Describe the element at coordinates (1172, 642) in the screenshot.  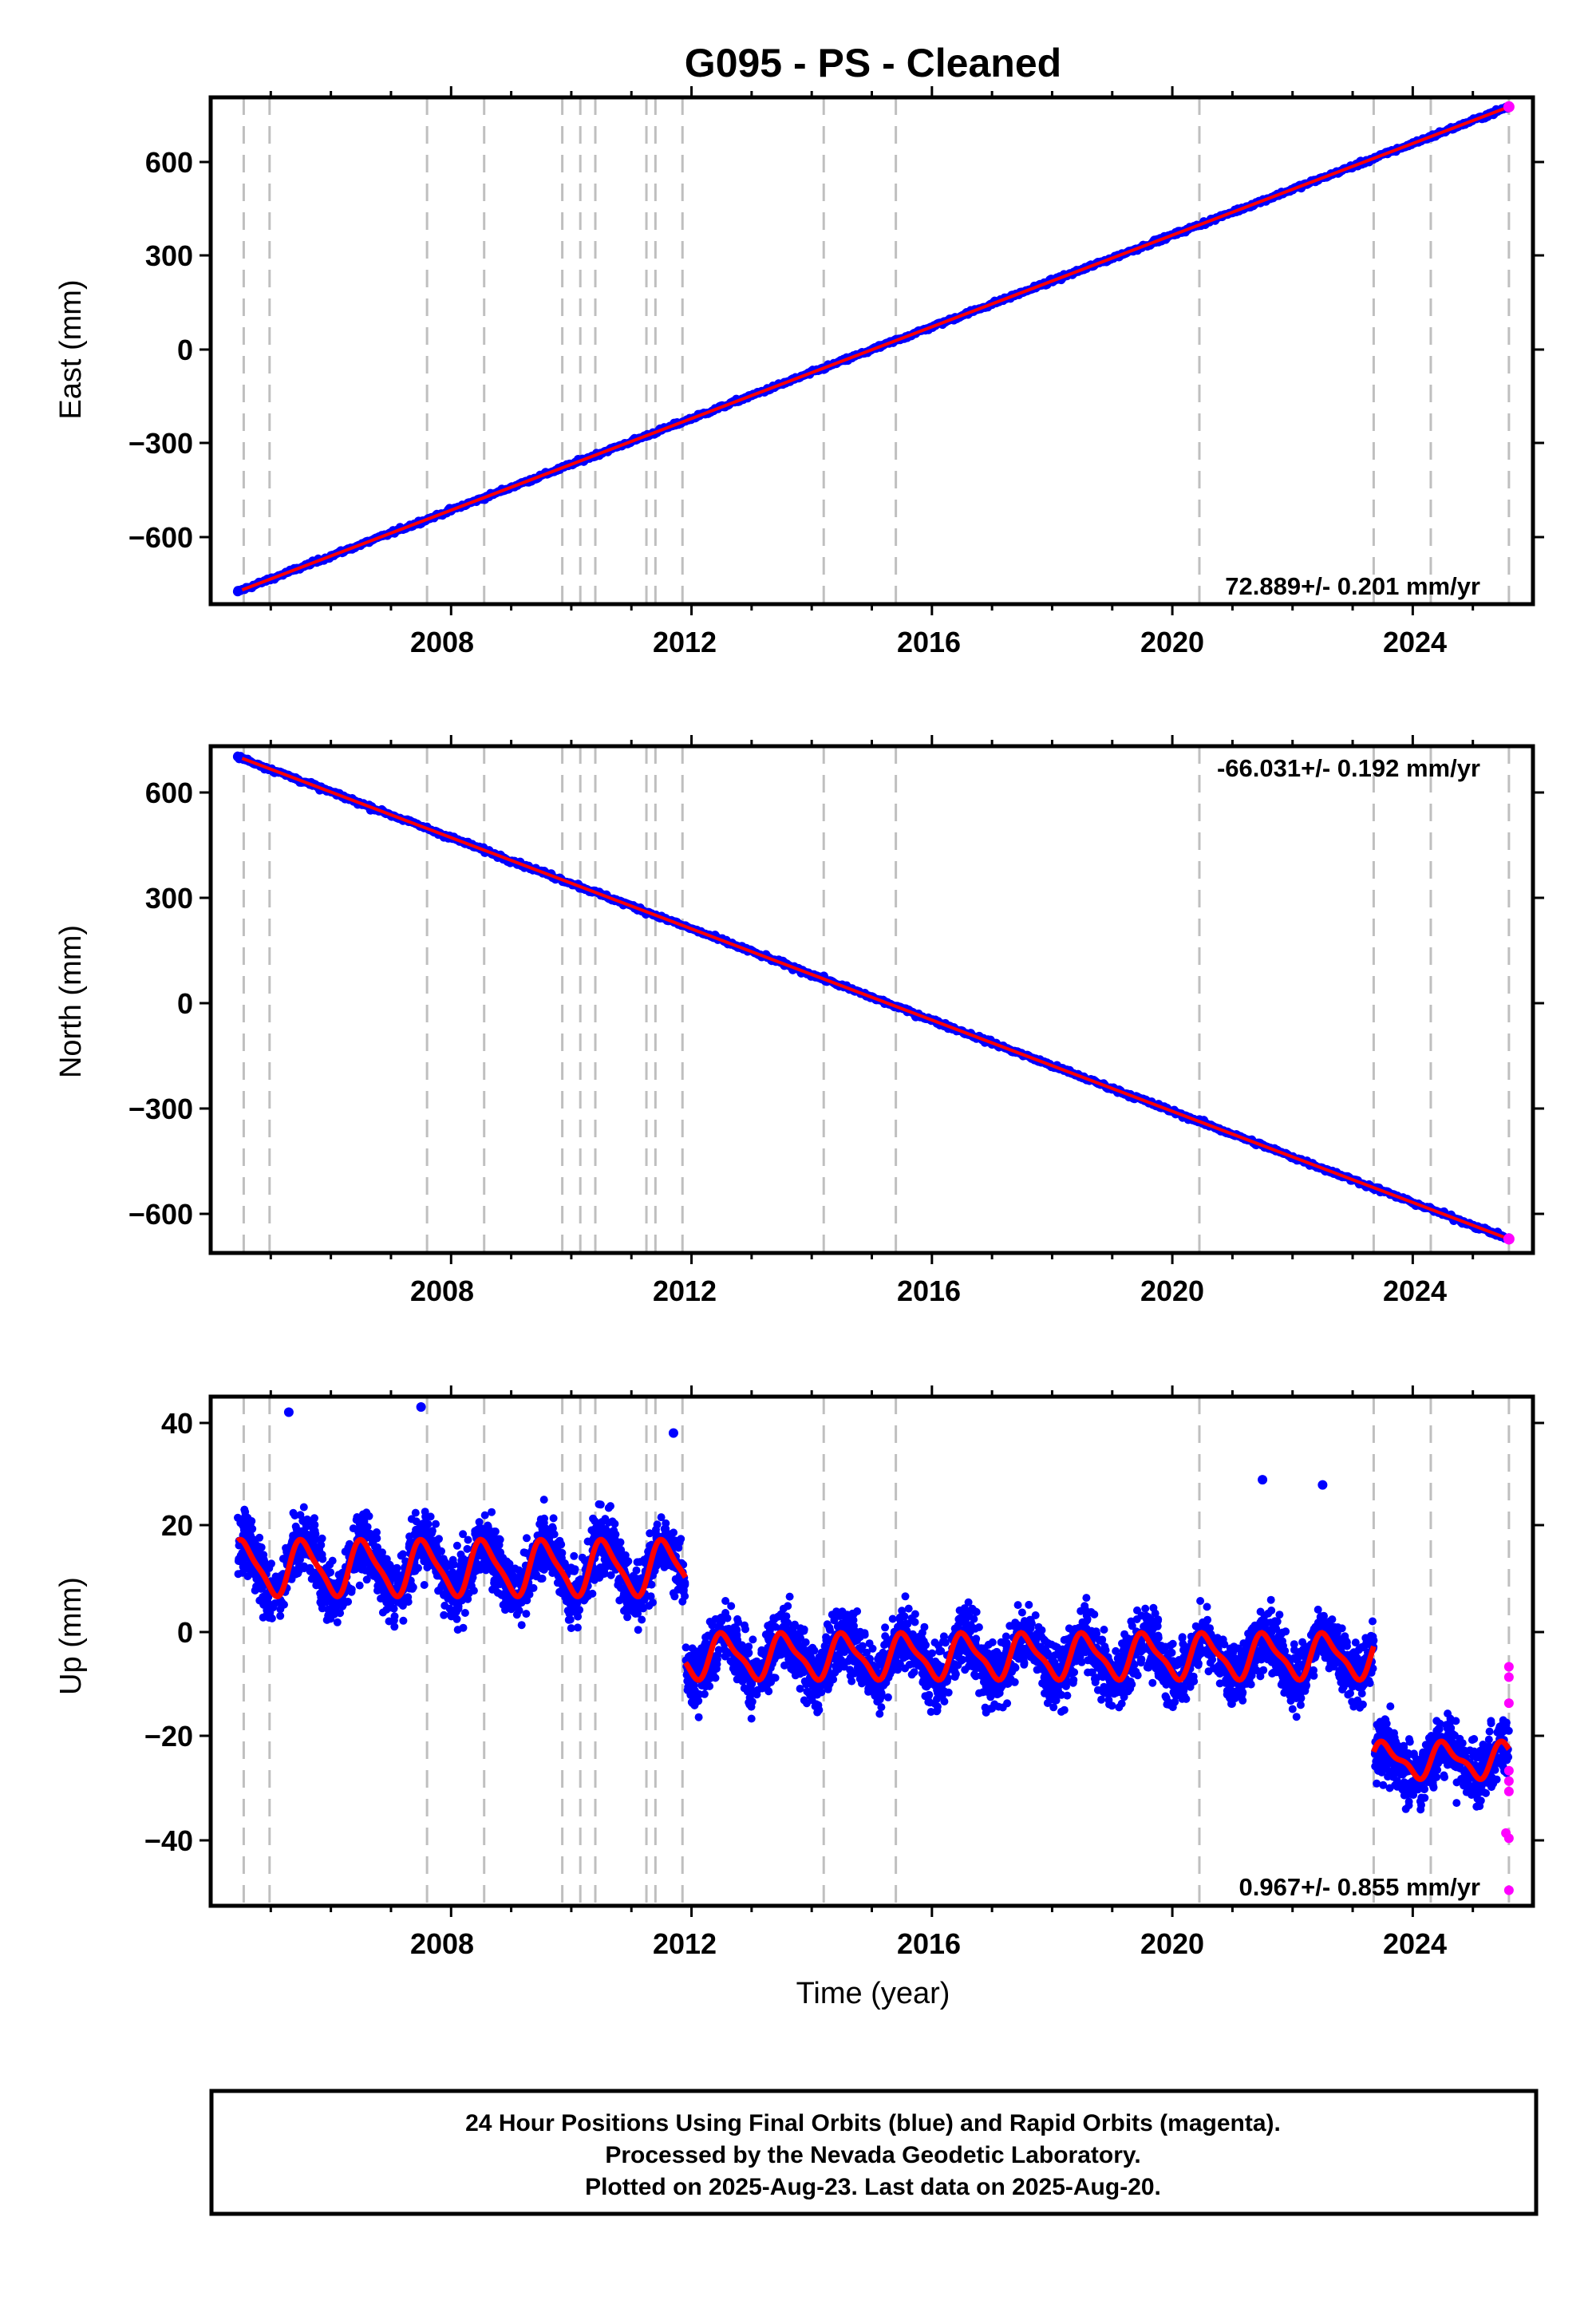
I see `east-xtick-label: 2020` at that location.